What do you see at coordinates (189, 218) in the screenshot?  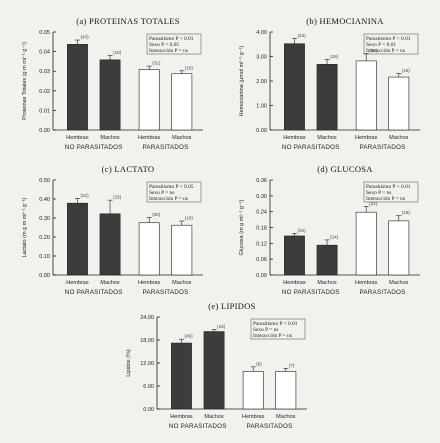 I see `sample-size-label: (16)` at bounding box center [189, 218].